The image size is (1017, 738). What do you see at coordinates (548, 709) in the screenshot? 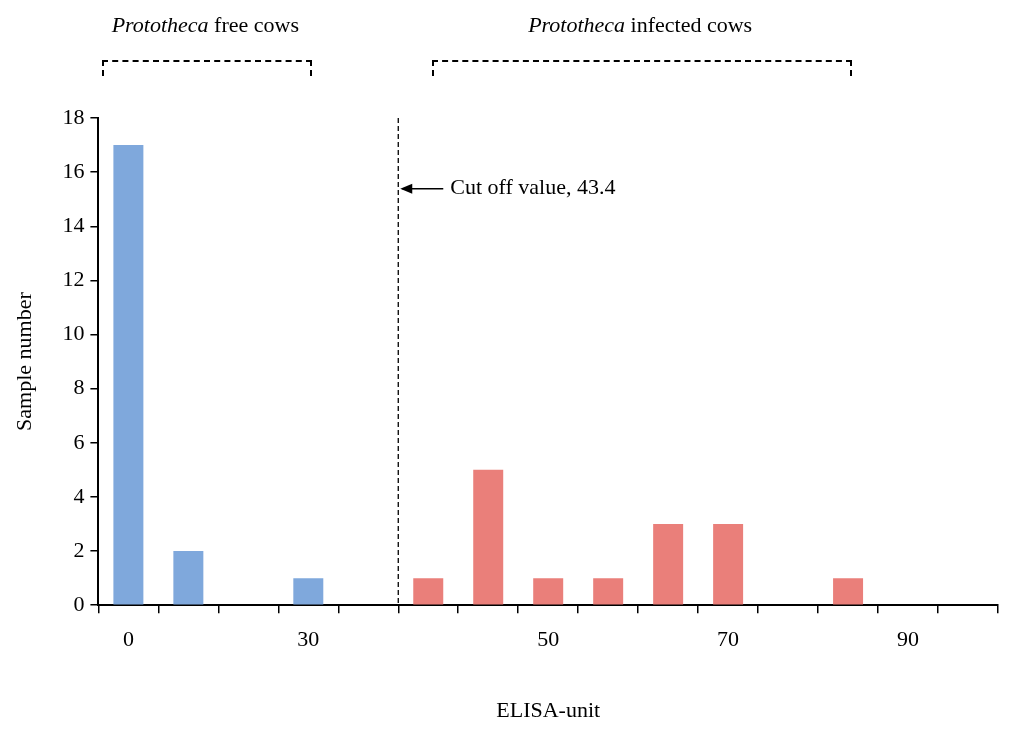
I see `x-axis-title: ELISA-unit` at bounding box center [548, 709].